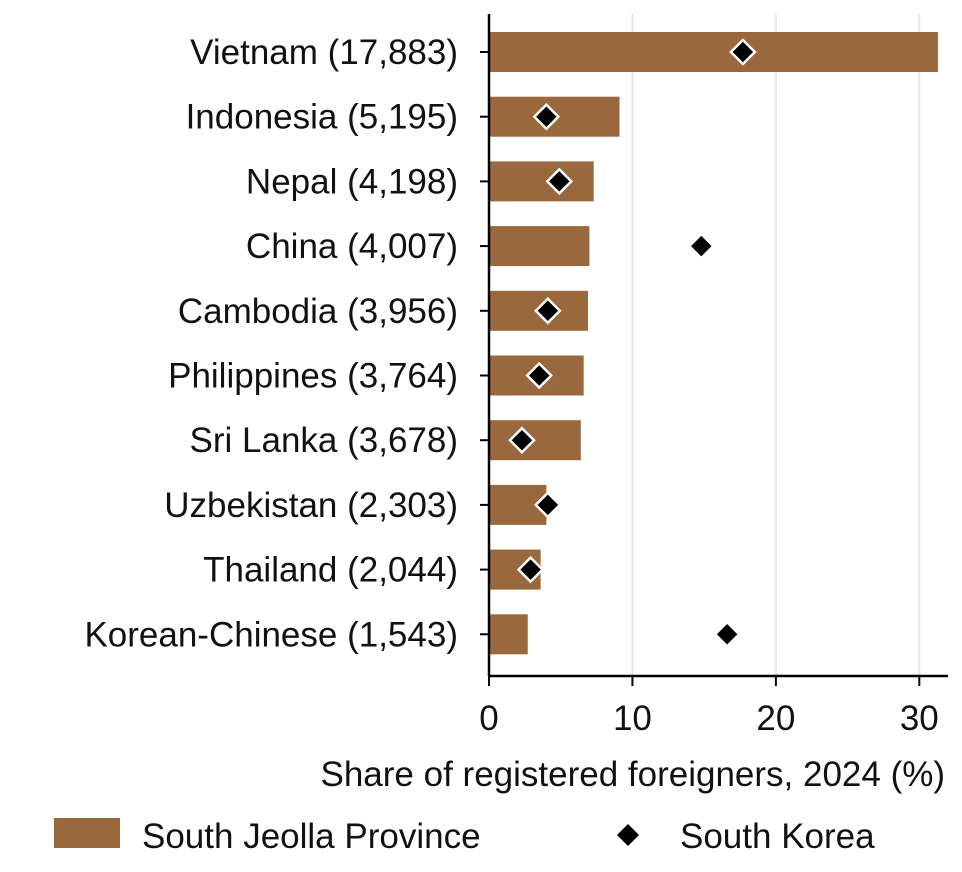 The width and height of the screenshot is (962, 872). I want to click on y-tick-label: Nepal (4,198), so click(352, 181).